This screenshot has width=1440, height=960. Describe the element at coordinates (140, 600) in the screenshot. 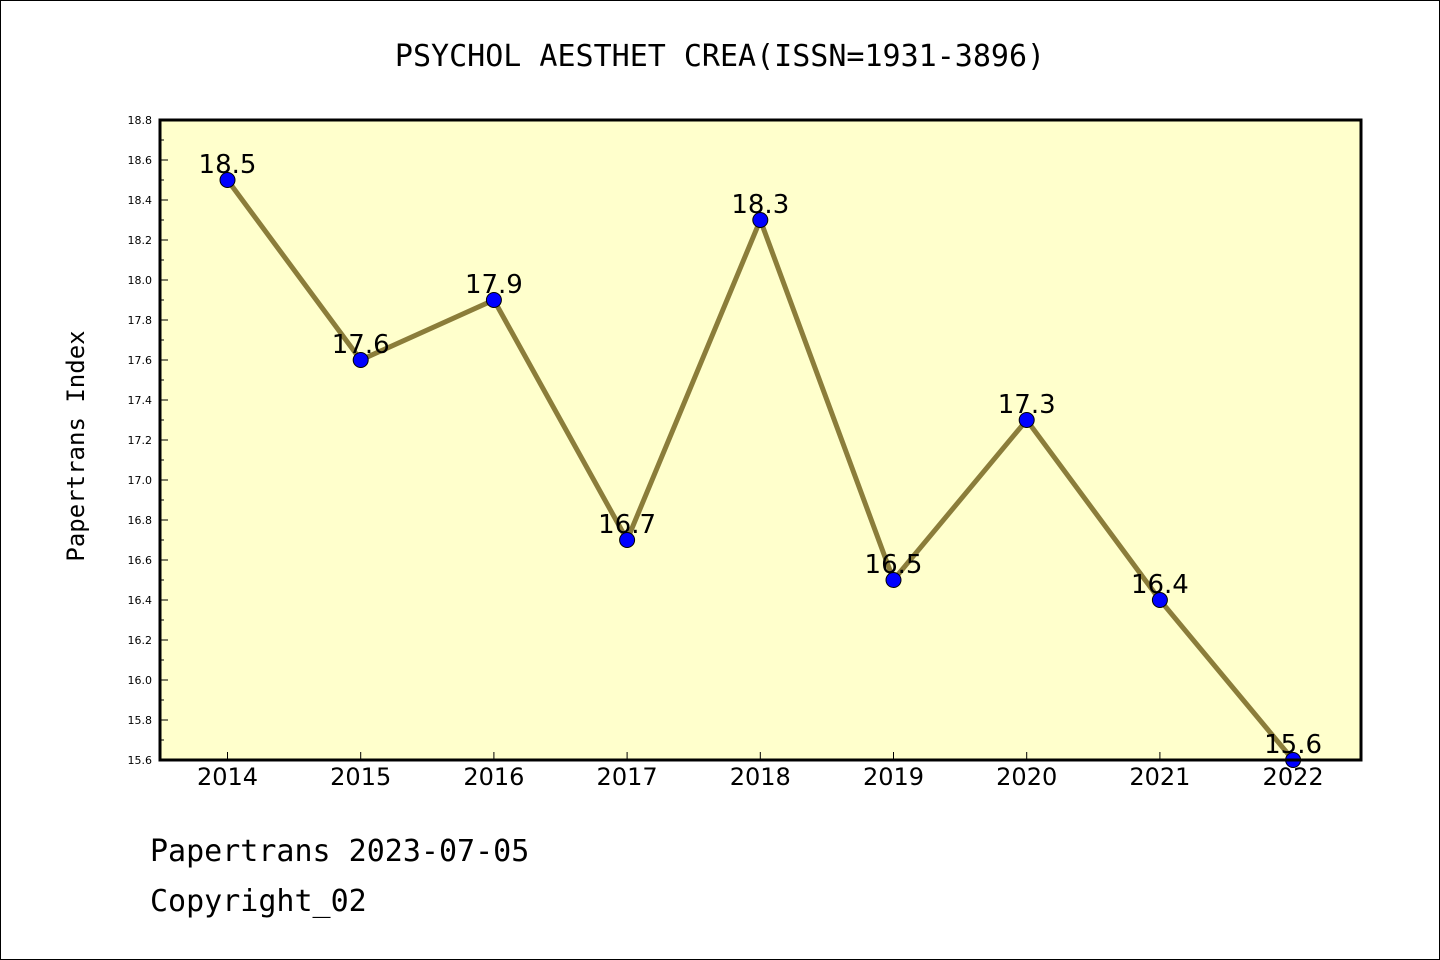

I see `y-tick-label: 16.4` at that location.